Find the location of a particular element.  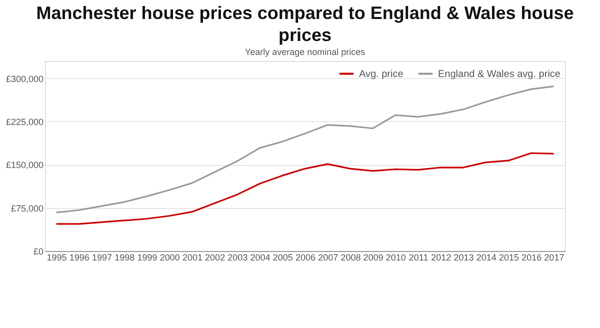

x-tick-label: 2003 is located at coordinates (238, 257).